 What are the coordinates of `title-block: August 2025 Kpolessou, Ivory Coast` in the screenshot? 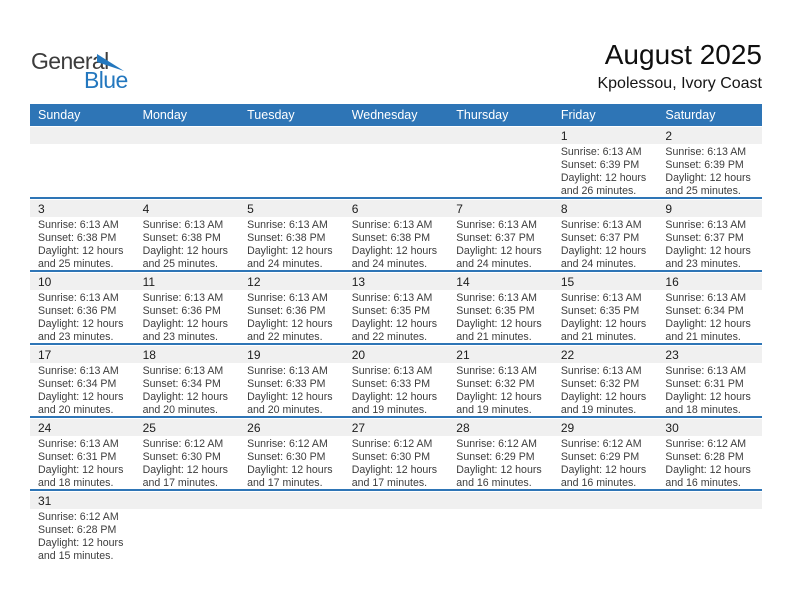 It's located at (679, 66).